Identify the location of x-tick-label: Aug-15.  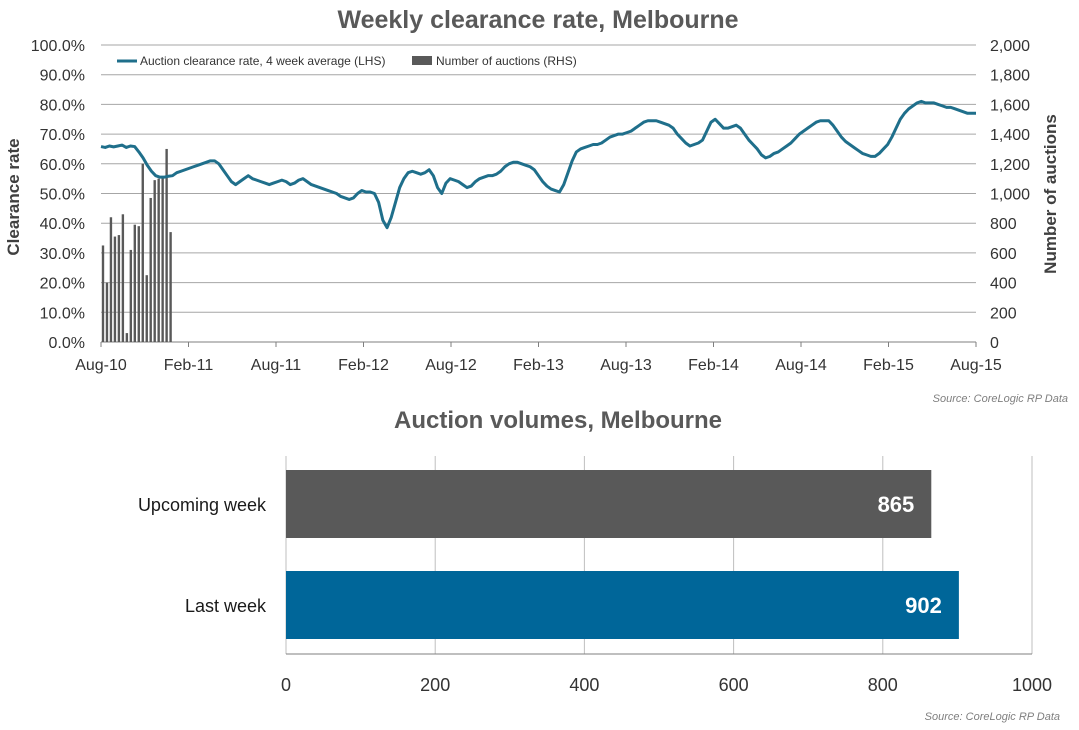
(976, 365).